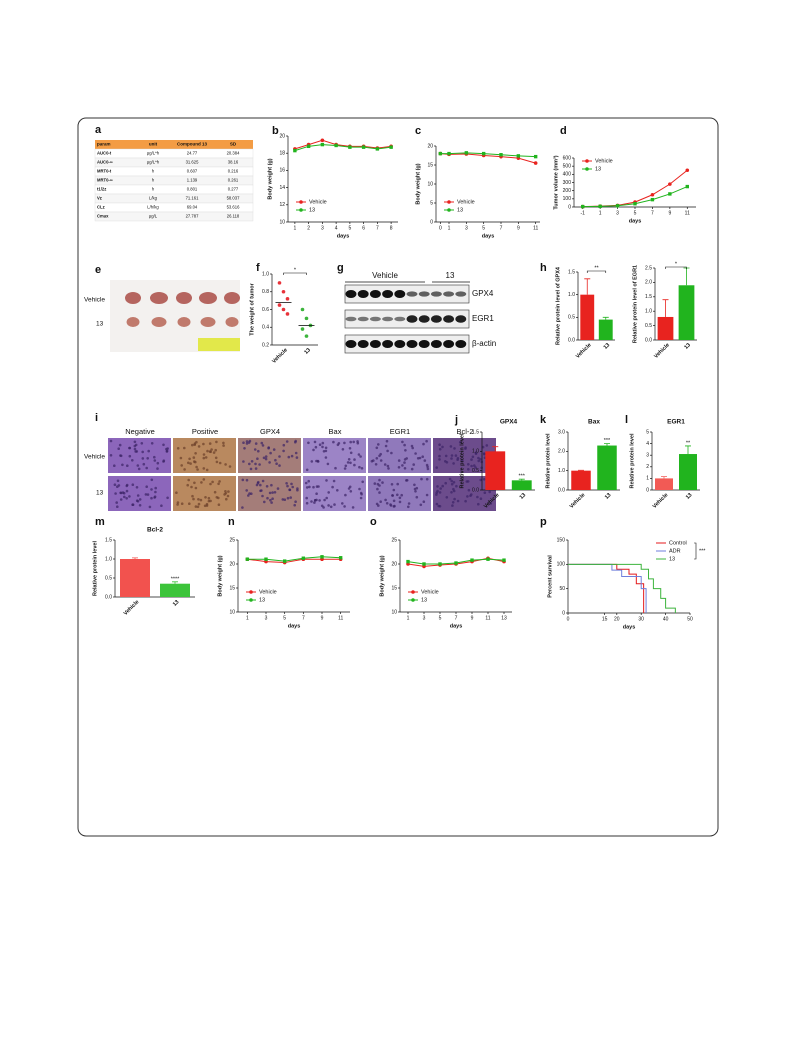 The image size is (793, 1053). I want to click on y-tick-label: 25, so click(394, 540).